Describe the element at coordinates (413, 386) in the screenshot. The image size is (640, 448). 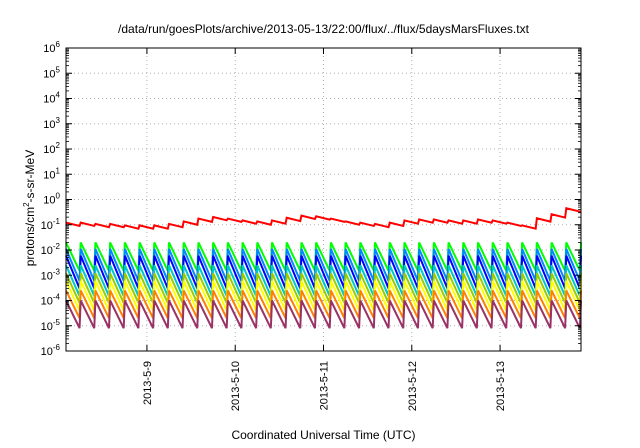
I see `x-tick-label: 2013-5-12` at that location.